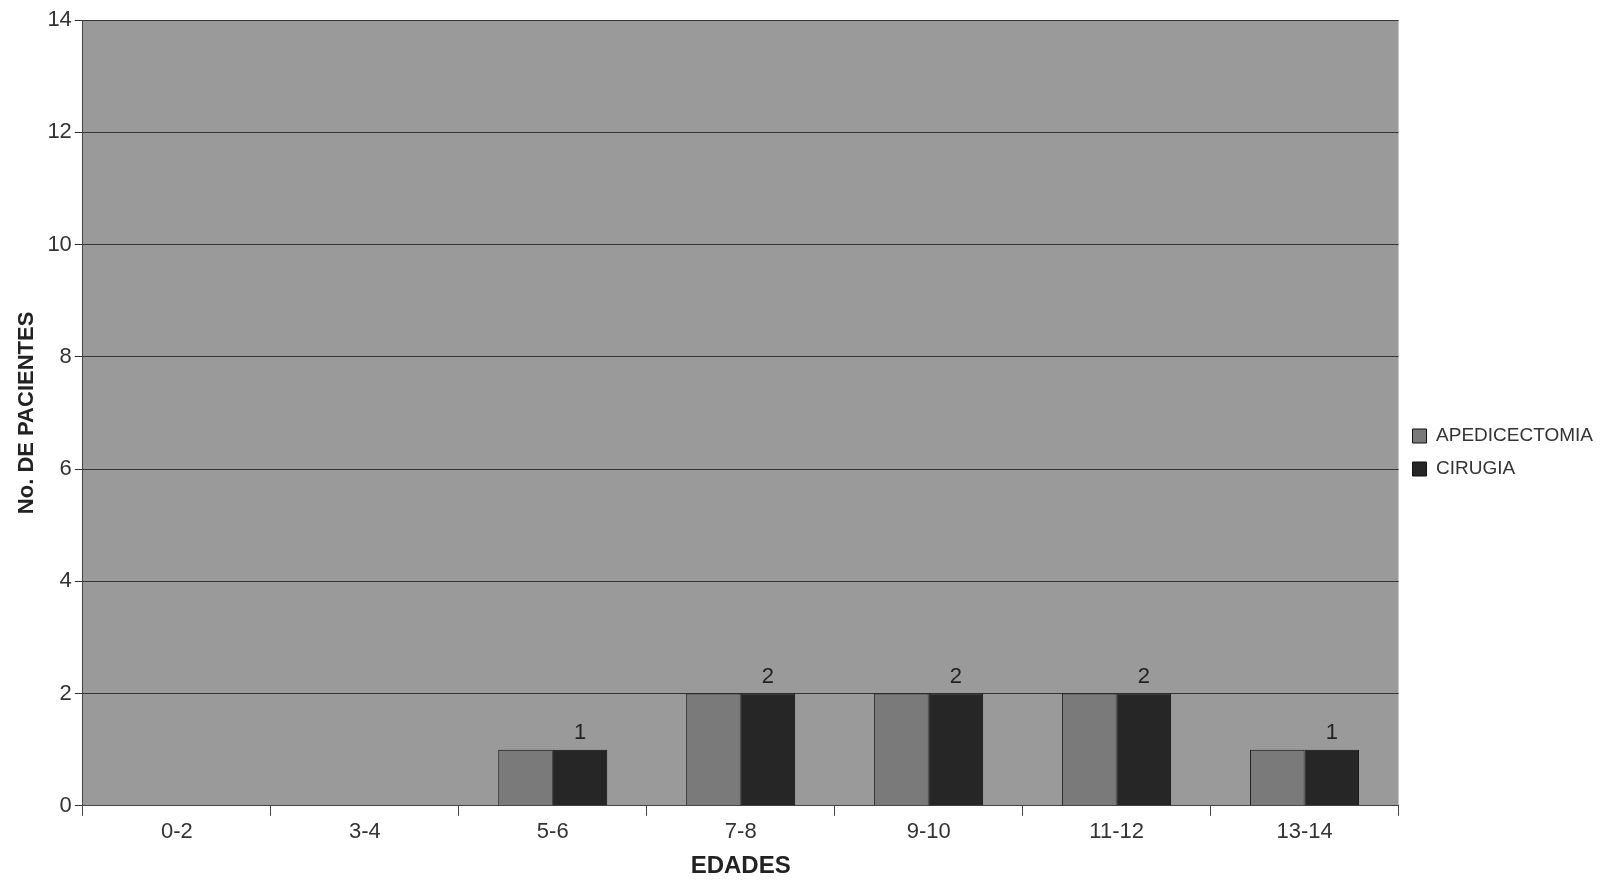 The height and width of the screenshot is (895, 1623). What do you see at coordinates (552, 831) in the screenshot?
I see `x-tick-label: 5-6` at bounding box center [552, 831].